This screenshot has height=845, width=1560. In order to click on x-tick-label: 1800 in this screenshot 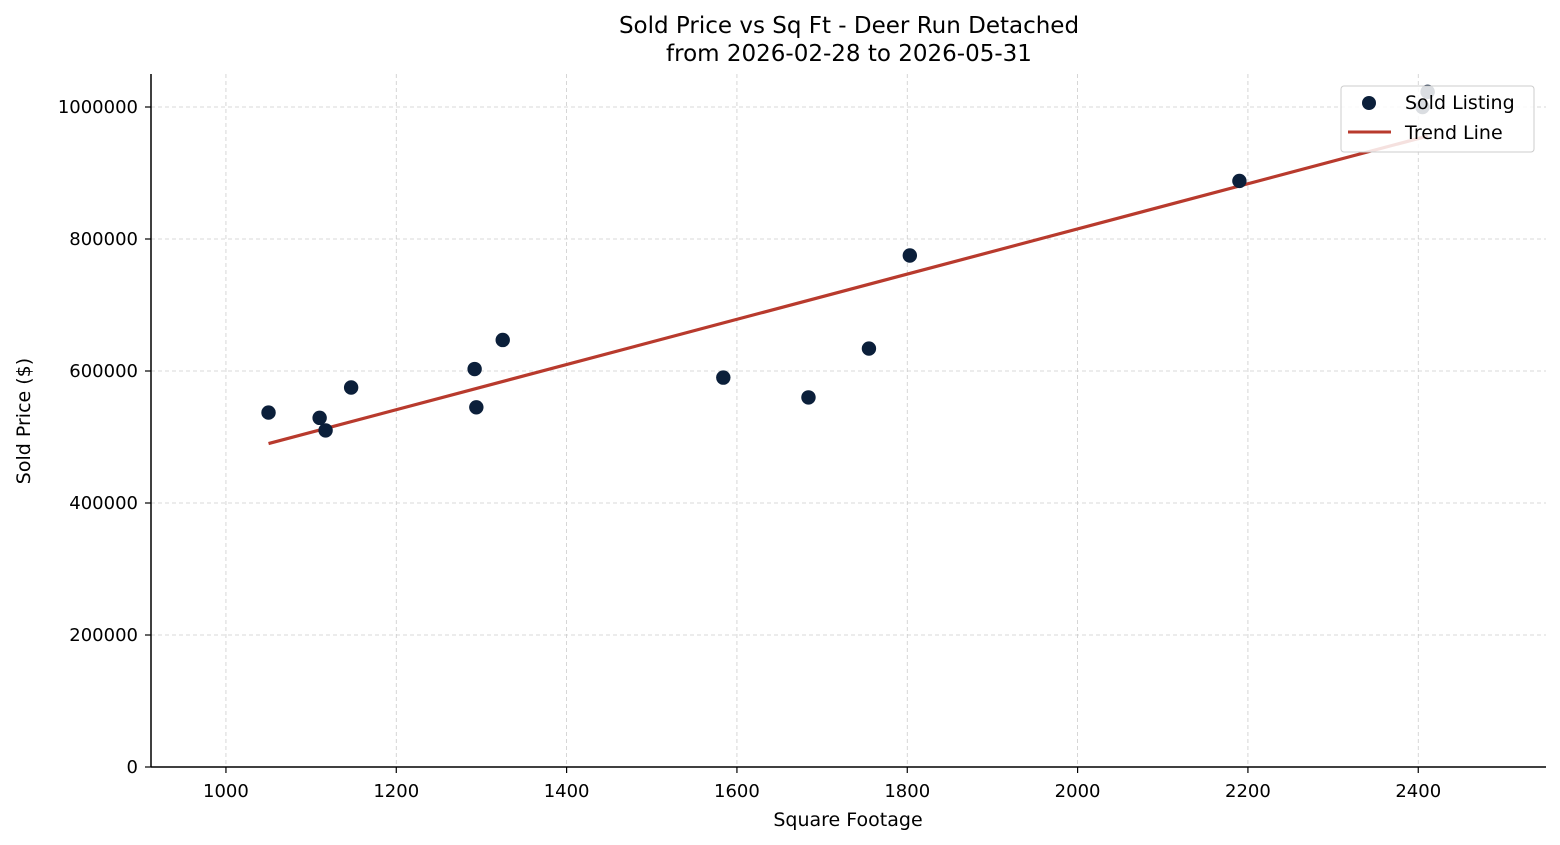, I will do `click(907, 791)`.